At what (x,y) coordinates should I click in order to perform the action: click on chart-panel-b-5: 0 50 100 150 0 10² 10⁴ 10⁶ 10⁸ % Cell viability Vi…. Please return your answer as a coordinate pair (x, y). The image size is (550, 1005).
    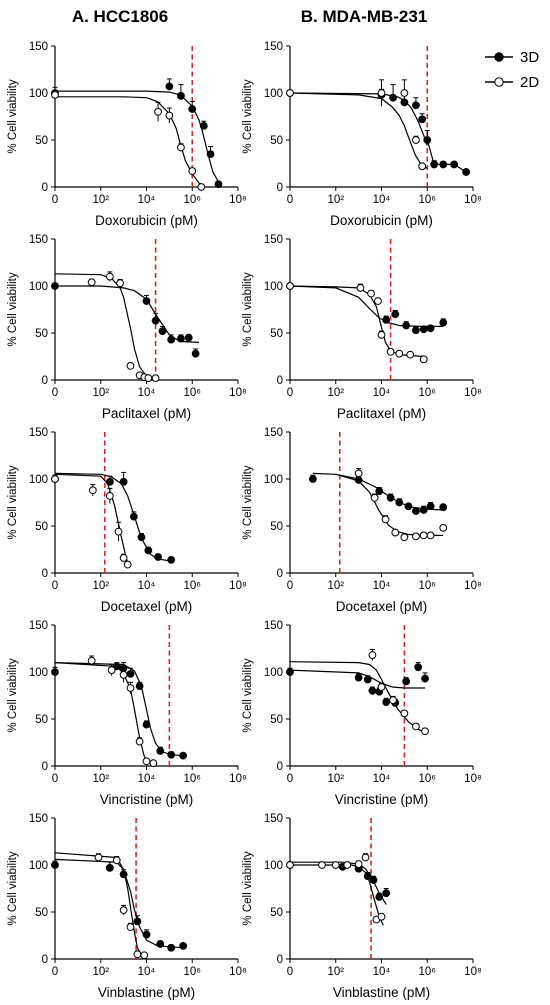
    Looking at the image, I should click on (362, 906).